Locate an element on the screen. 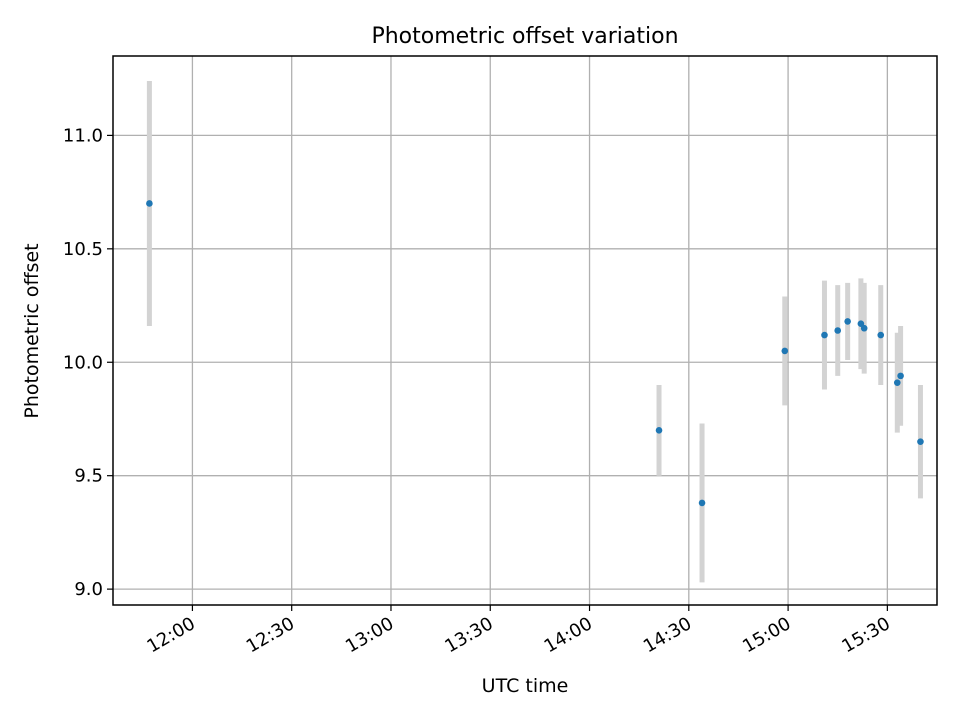 The width and height of the screenshot is (960, 720). y-axis-ticks: 9.0 9.5 10.0 10.5 11.0 is located at coordinates (88, 362).